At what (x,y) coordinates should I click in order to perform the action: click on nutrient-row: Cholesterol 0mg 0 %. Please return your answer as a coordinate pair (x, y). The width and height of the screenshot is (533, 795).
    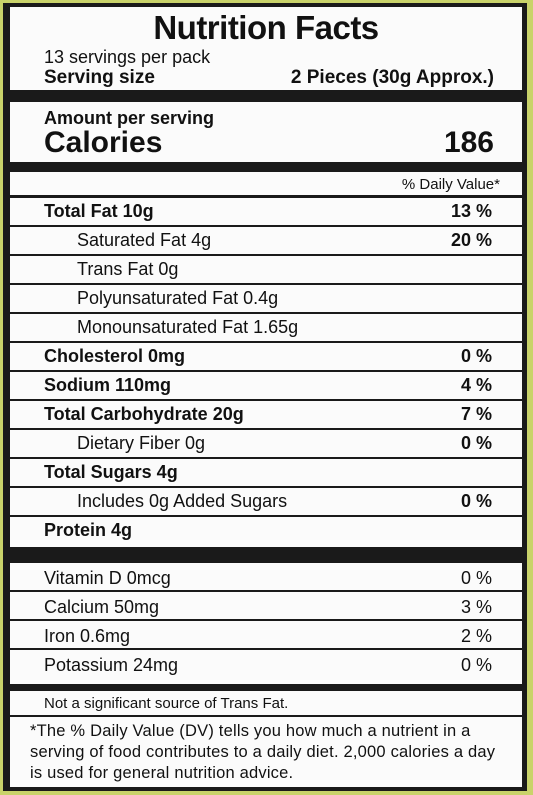
    Looking at the image, I should click on (266, 357).